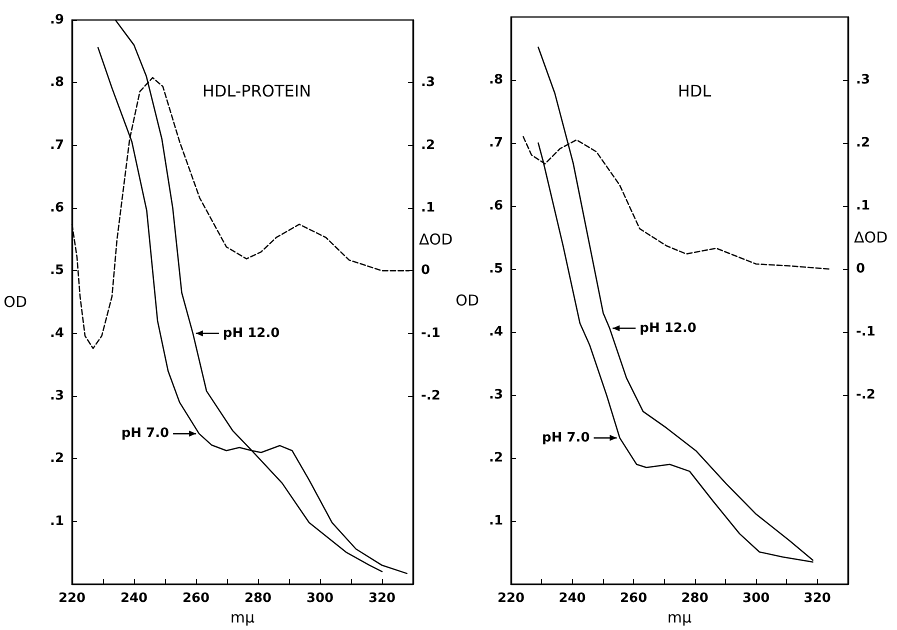 The width and height of the screenshot is (897, 630). What do you see at coordinates (257, 91) in the screenshot?
I see `text: HDL-PROTEIN` at bounding box center [257, 91].